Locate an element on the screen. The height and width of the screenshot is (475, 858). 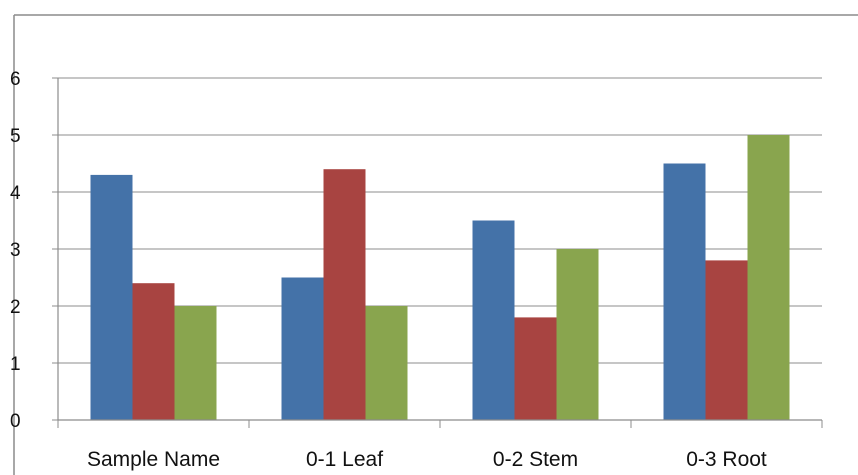
y-tick-label: 2 is located at coordinates (15, 307).